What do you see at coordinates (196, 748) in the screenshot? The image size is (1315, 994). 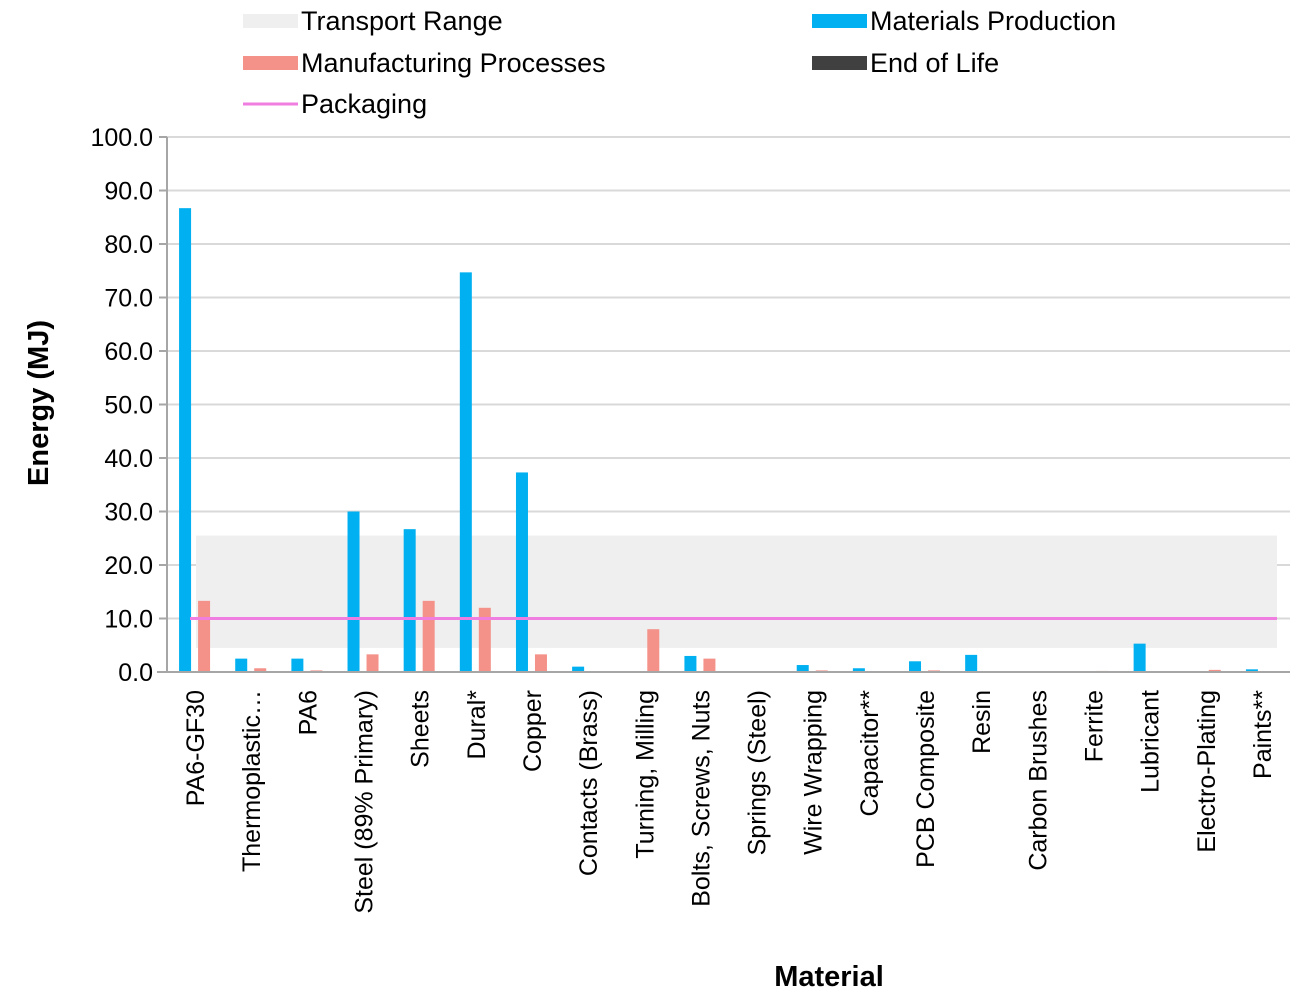 I see `x-tick-label: PA6-GF30` at bounding box center [196, 748].